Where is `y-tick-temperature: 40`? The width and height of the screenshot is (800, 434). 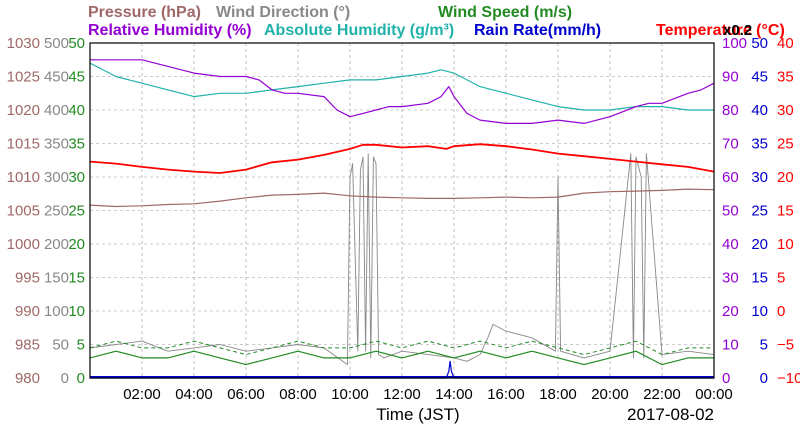 y-tick-temperature: 40 is located at coordinates (785, 43).